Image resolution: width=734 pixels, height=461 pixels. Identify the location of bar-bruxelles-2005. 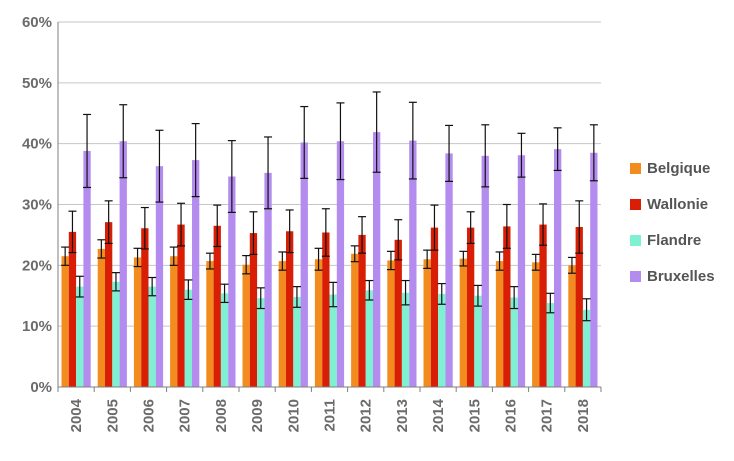
(123, 264).